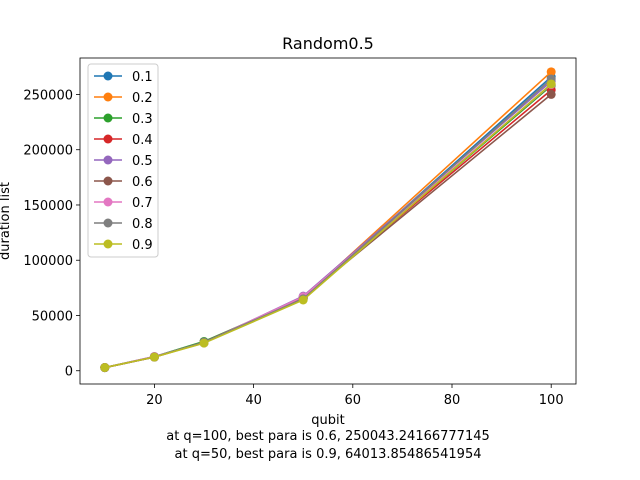 The image size is (640, 480). I want to click on legend-marker-0.5, so click(108, 160).